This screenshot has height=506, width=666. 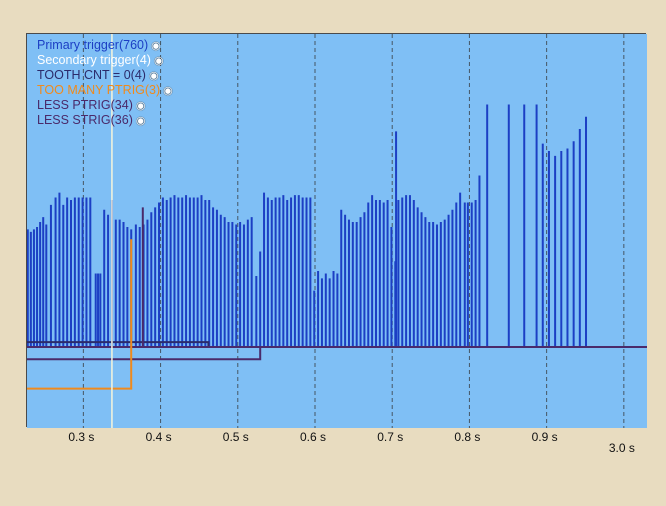 I want to click on legend-entry-5: LESS STRIG(36) ◉, so click(x=91, y=121).